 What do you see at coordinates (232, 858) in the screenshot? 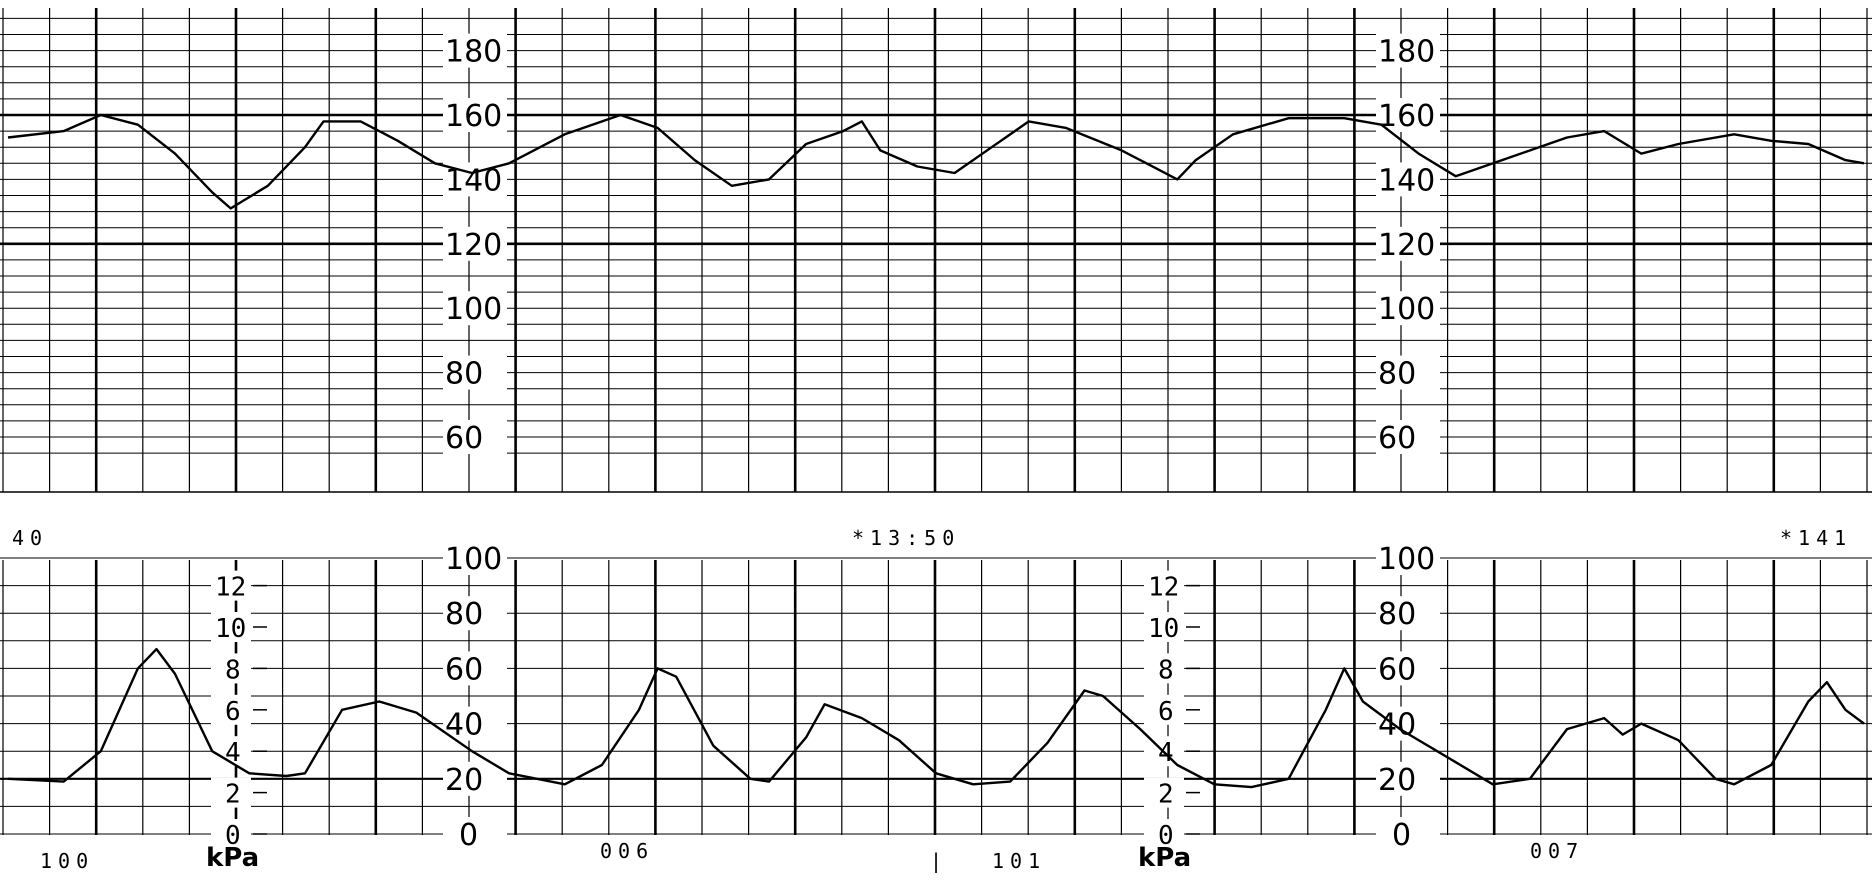
I see `kpa-unit-label-1: kPa` at bounding box center [232, 858].